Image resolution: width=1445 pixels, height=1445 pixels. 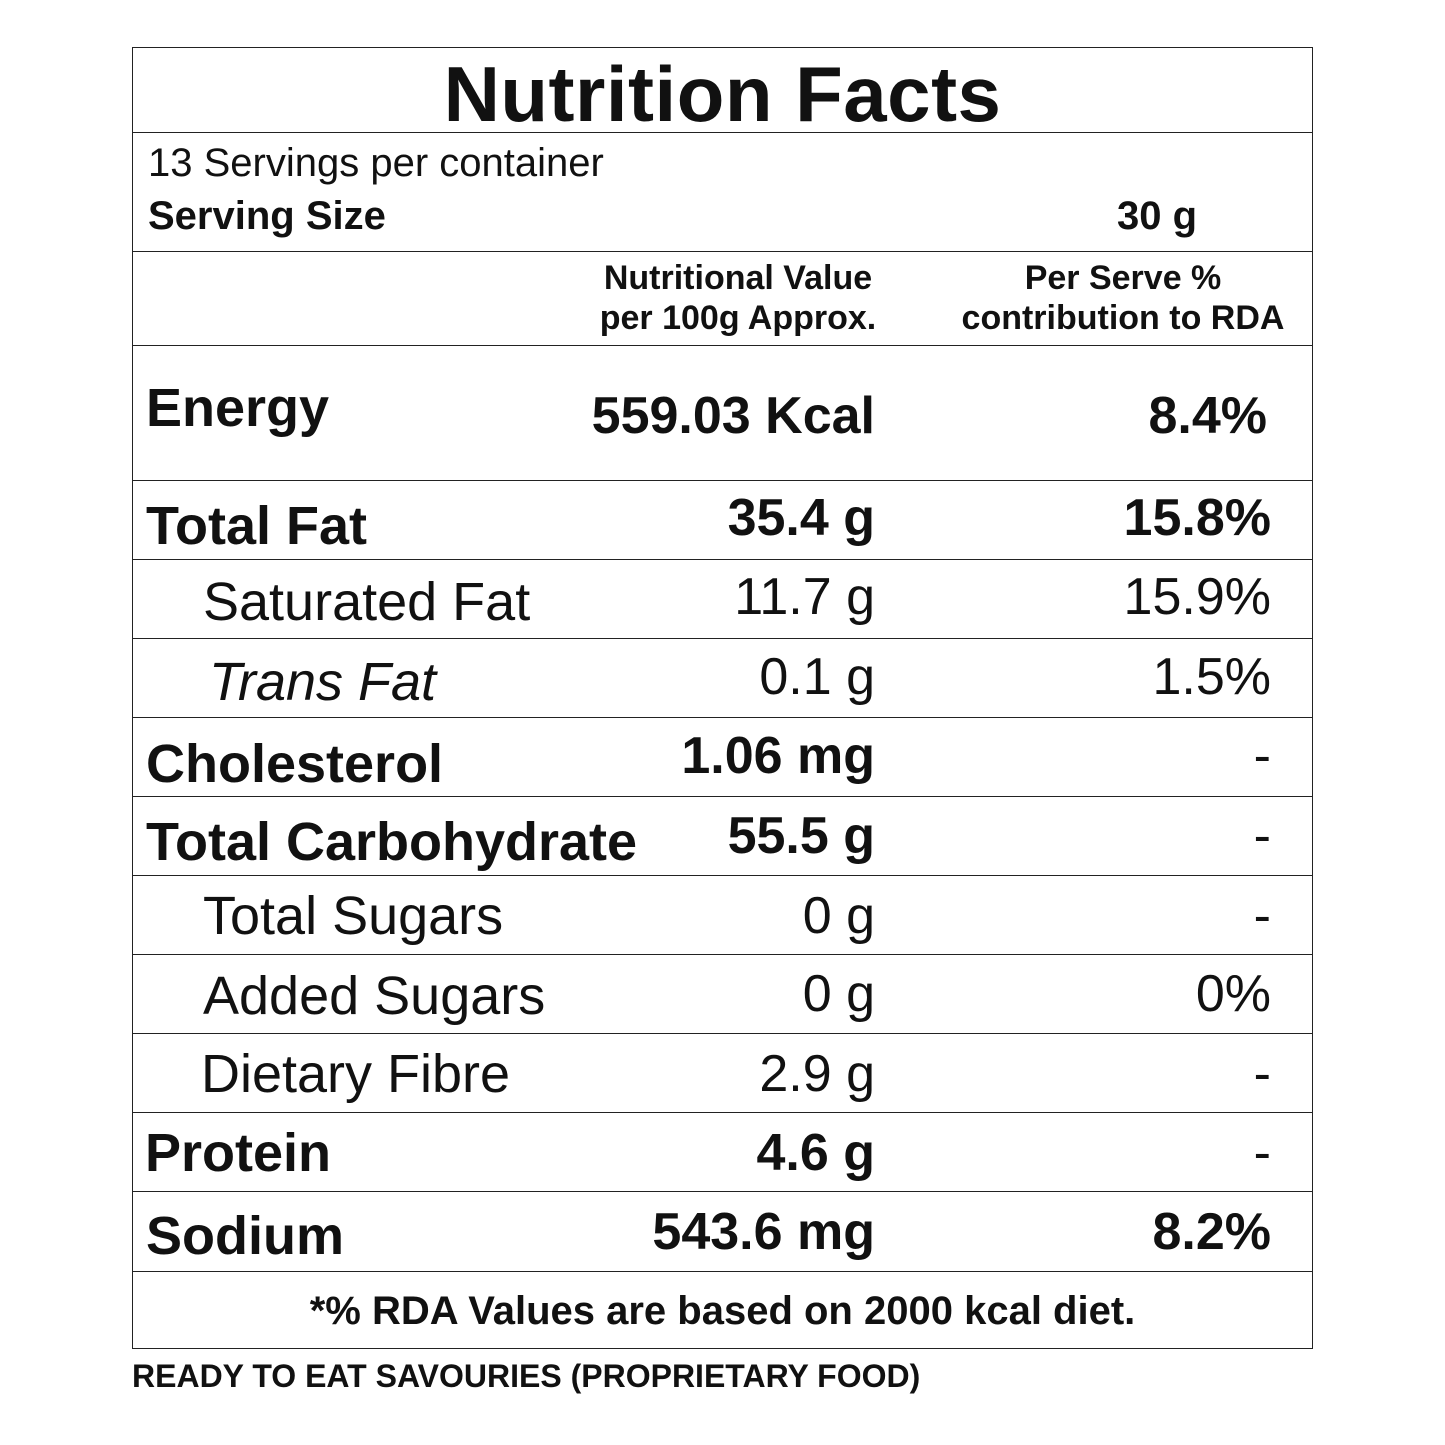 What do you see at coordinates (778, 756) in the screenshot?
I see `nutrient-value: 1.06 mg` at bounding box center [778, 756].